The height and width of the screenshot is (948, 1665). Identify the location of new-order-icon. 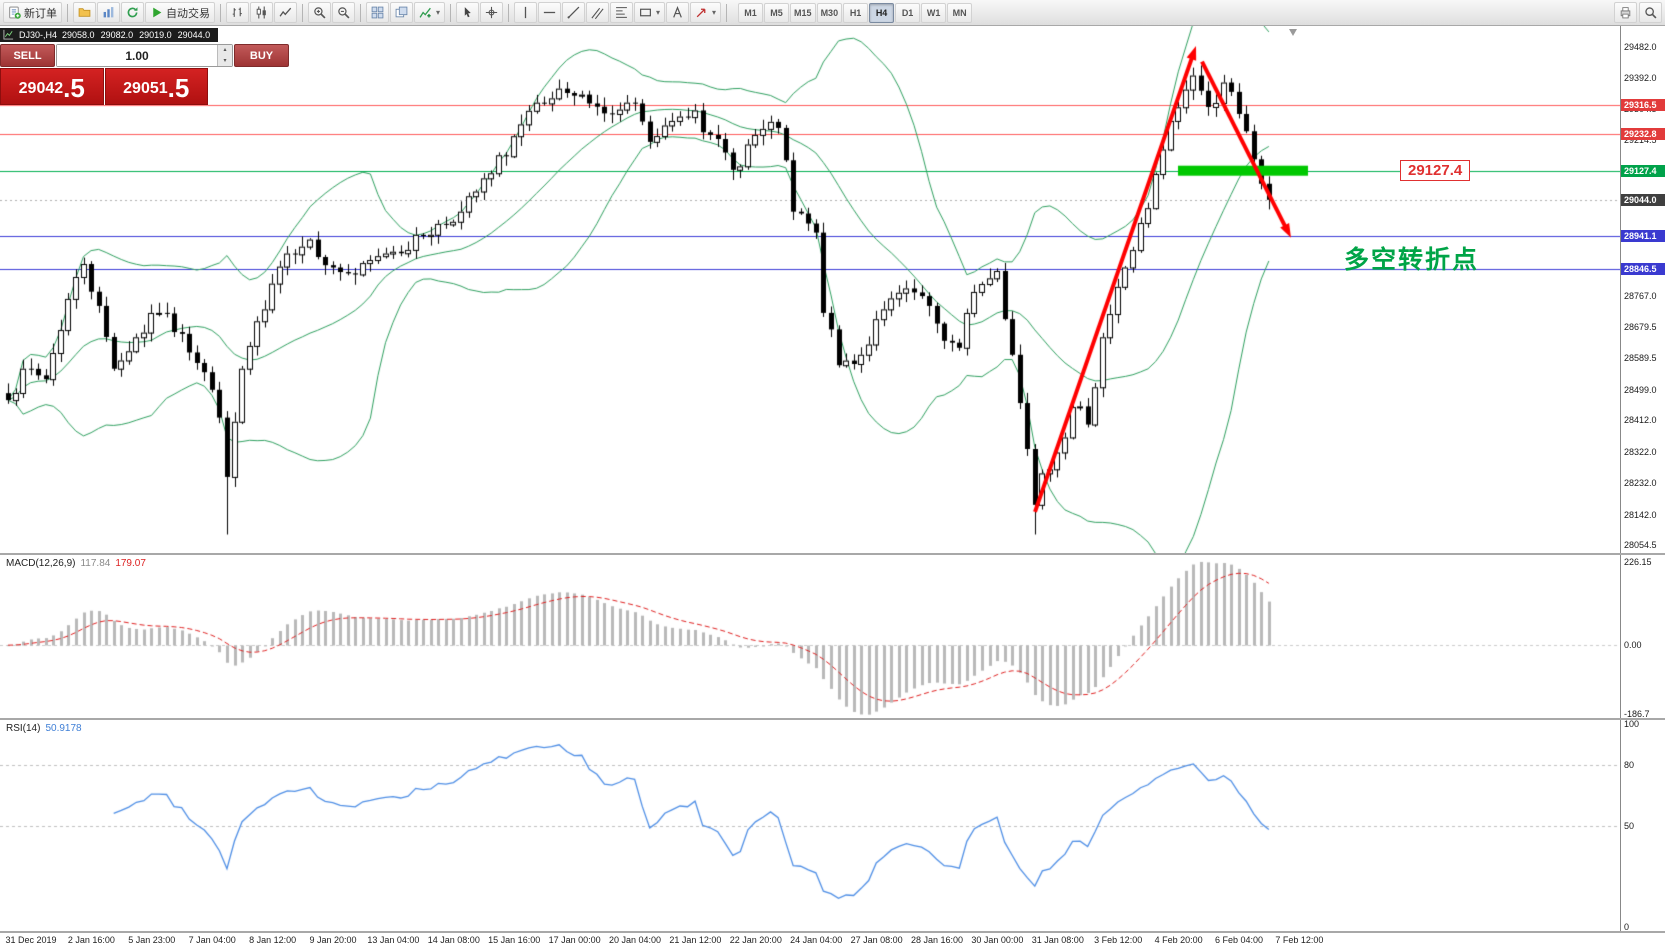
(14, 12).